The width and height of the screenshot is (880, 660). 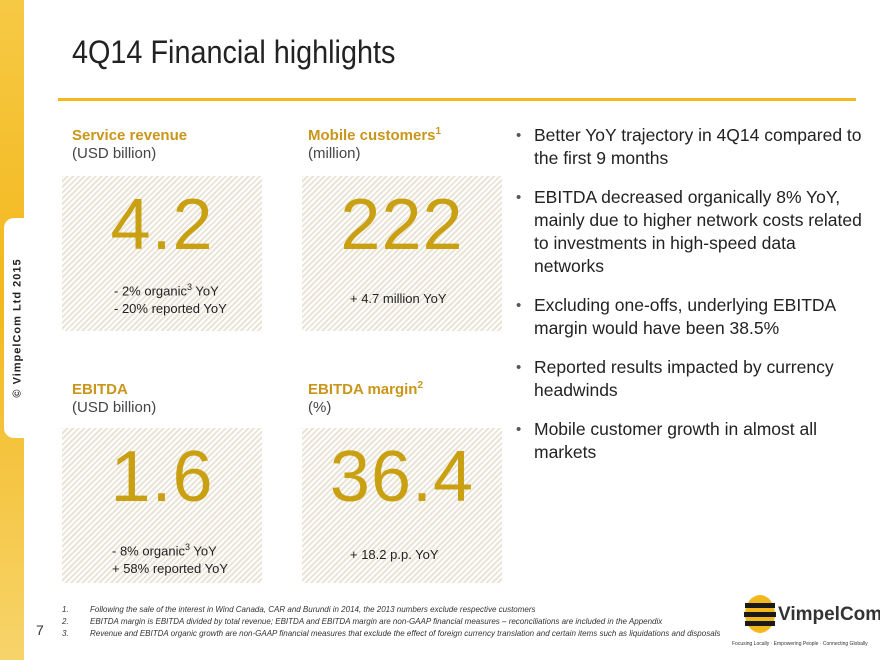 What do you see at coordinates (375, 135) in the screenshot?
I see `metric-label: Mobile customers1` at bounding box center [375, 135].